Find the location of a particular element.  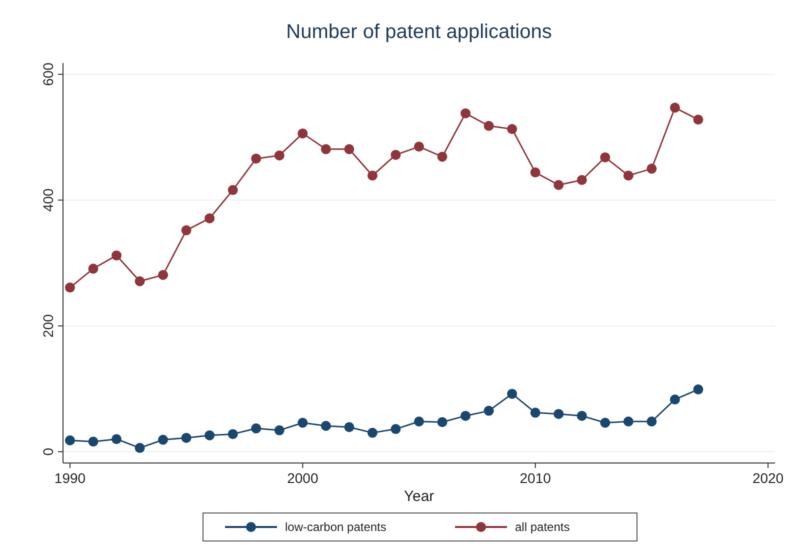

x-axis-title: Year is located at coordinates (419, 496).